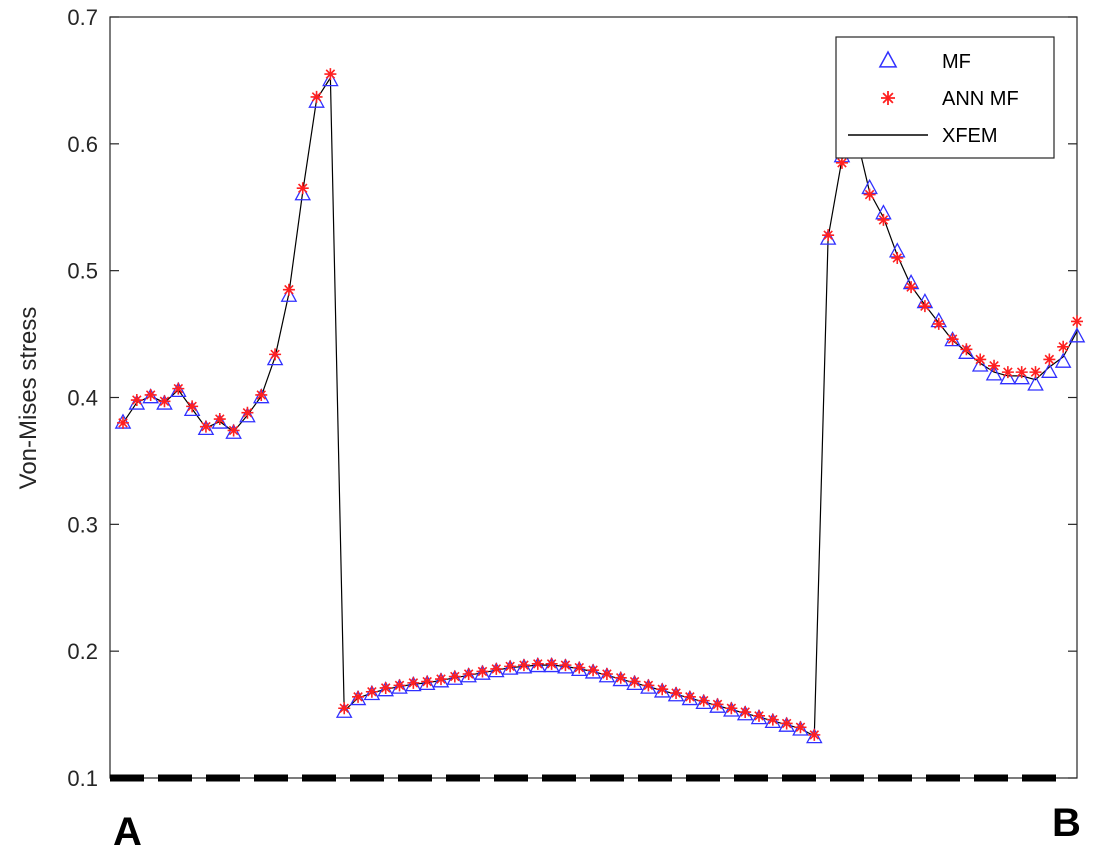 This screenshot has height=852, width=1098. I want to click on y-tick-label: 0.1, so click(82, 778).